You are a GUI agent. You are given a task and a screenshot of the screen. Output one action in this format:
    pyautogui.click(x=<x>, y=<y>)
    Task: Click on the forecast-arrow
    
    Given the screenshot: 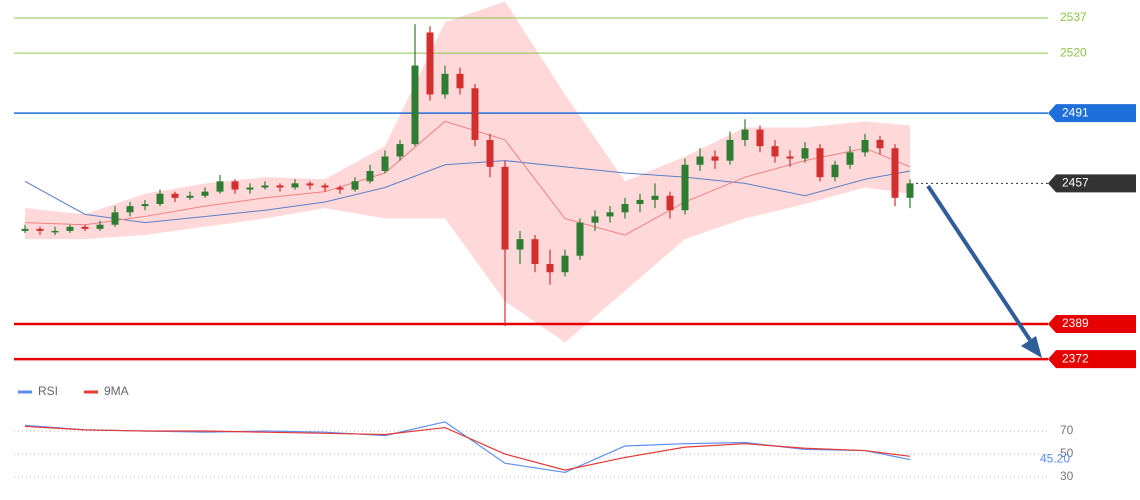 What is the action you would take?
    pyautogui.click(x=984, y=271)
    